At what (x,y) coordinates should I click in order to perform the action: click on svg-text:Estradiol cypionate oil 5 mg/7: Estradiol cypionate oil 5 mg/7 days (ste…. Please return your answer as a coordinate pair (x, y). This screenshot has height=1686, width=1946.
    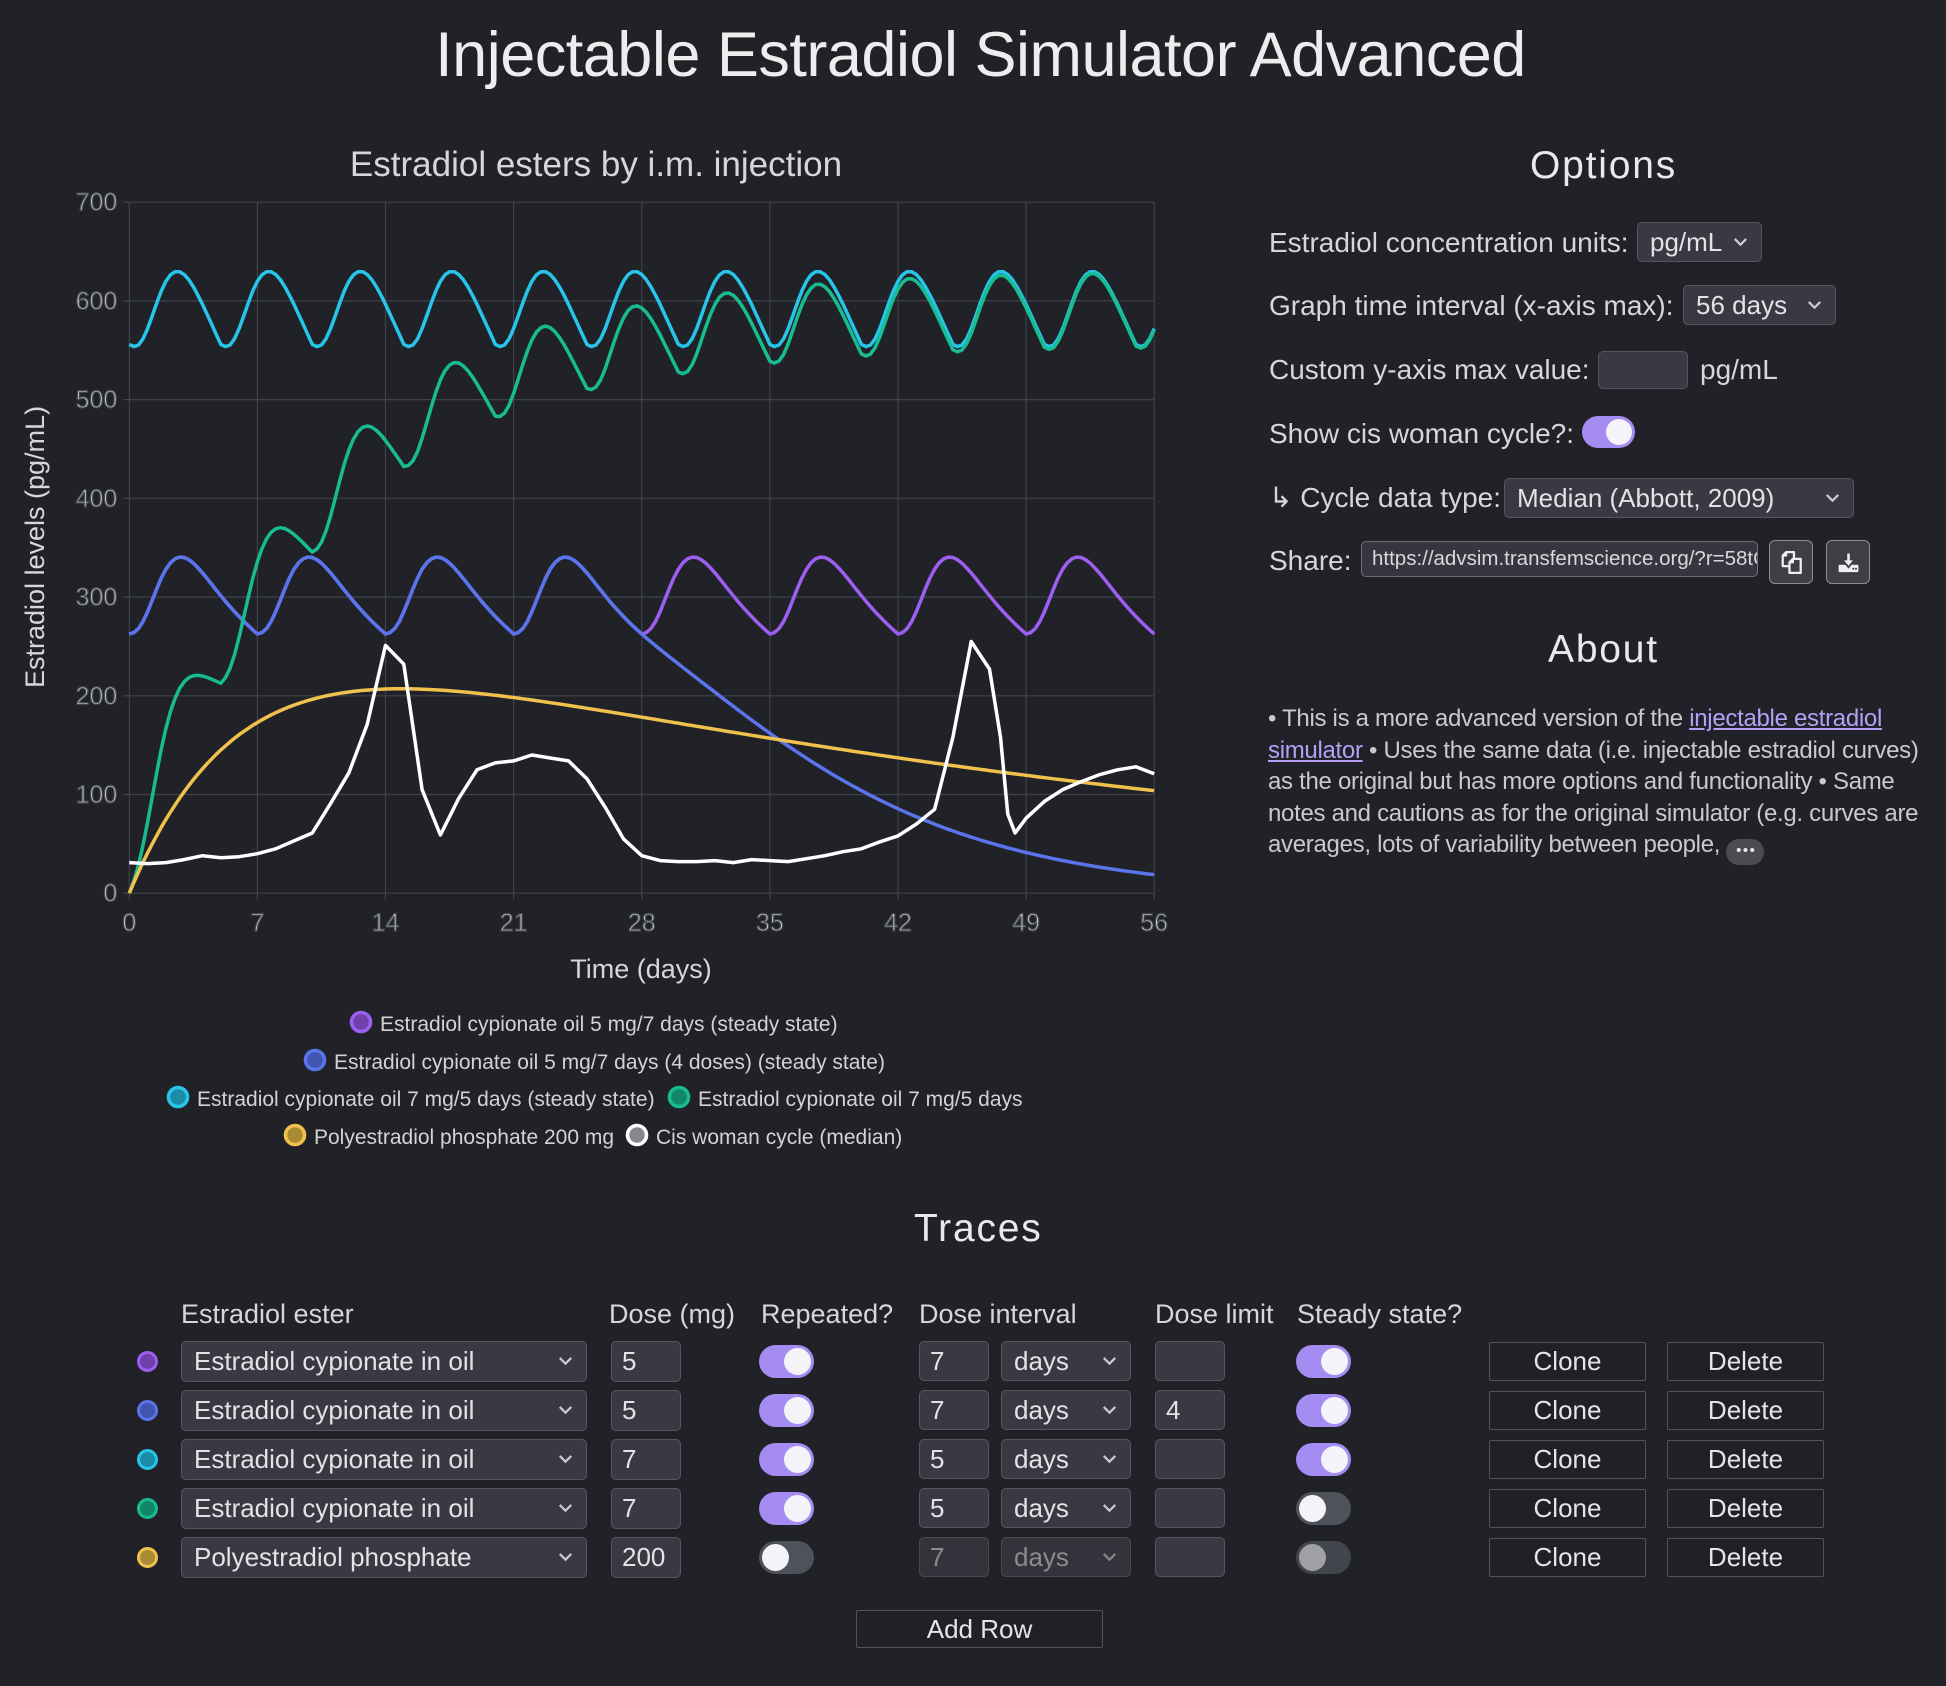
    Looking at the image, I should click on (609, 1024).